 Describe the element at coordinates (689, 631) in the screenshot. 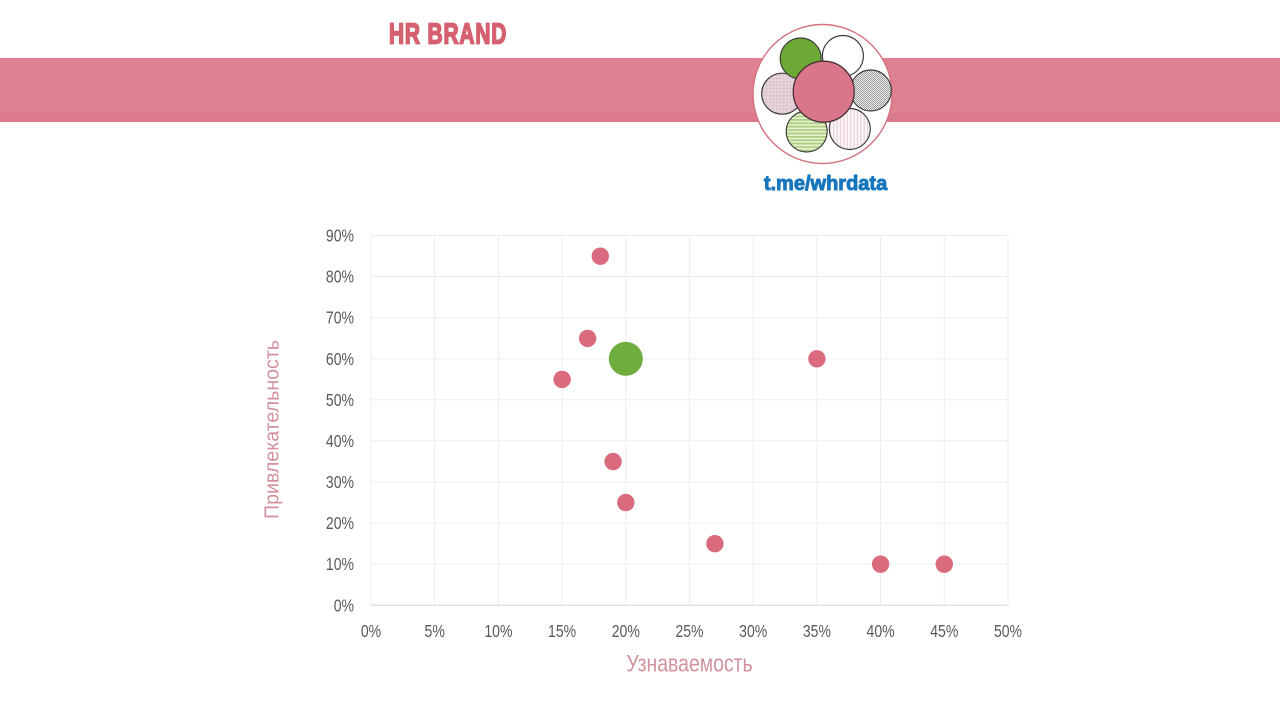

I see `svg-text: 25%` at that location.